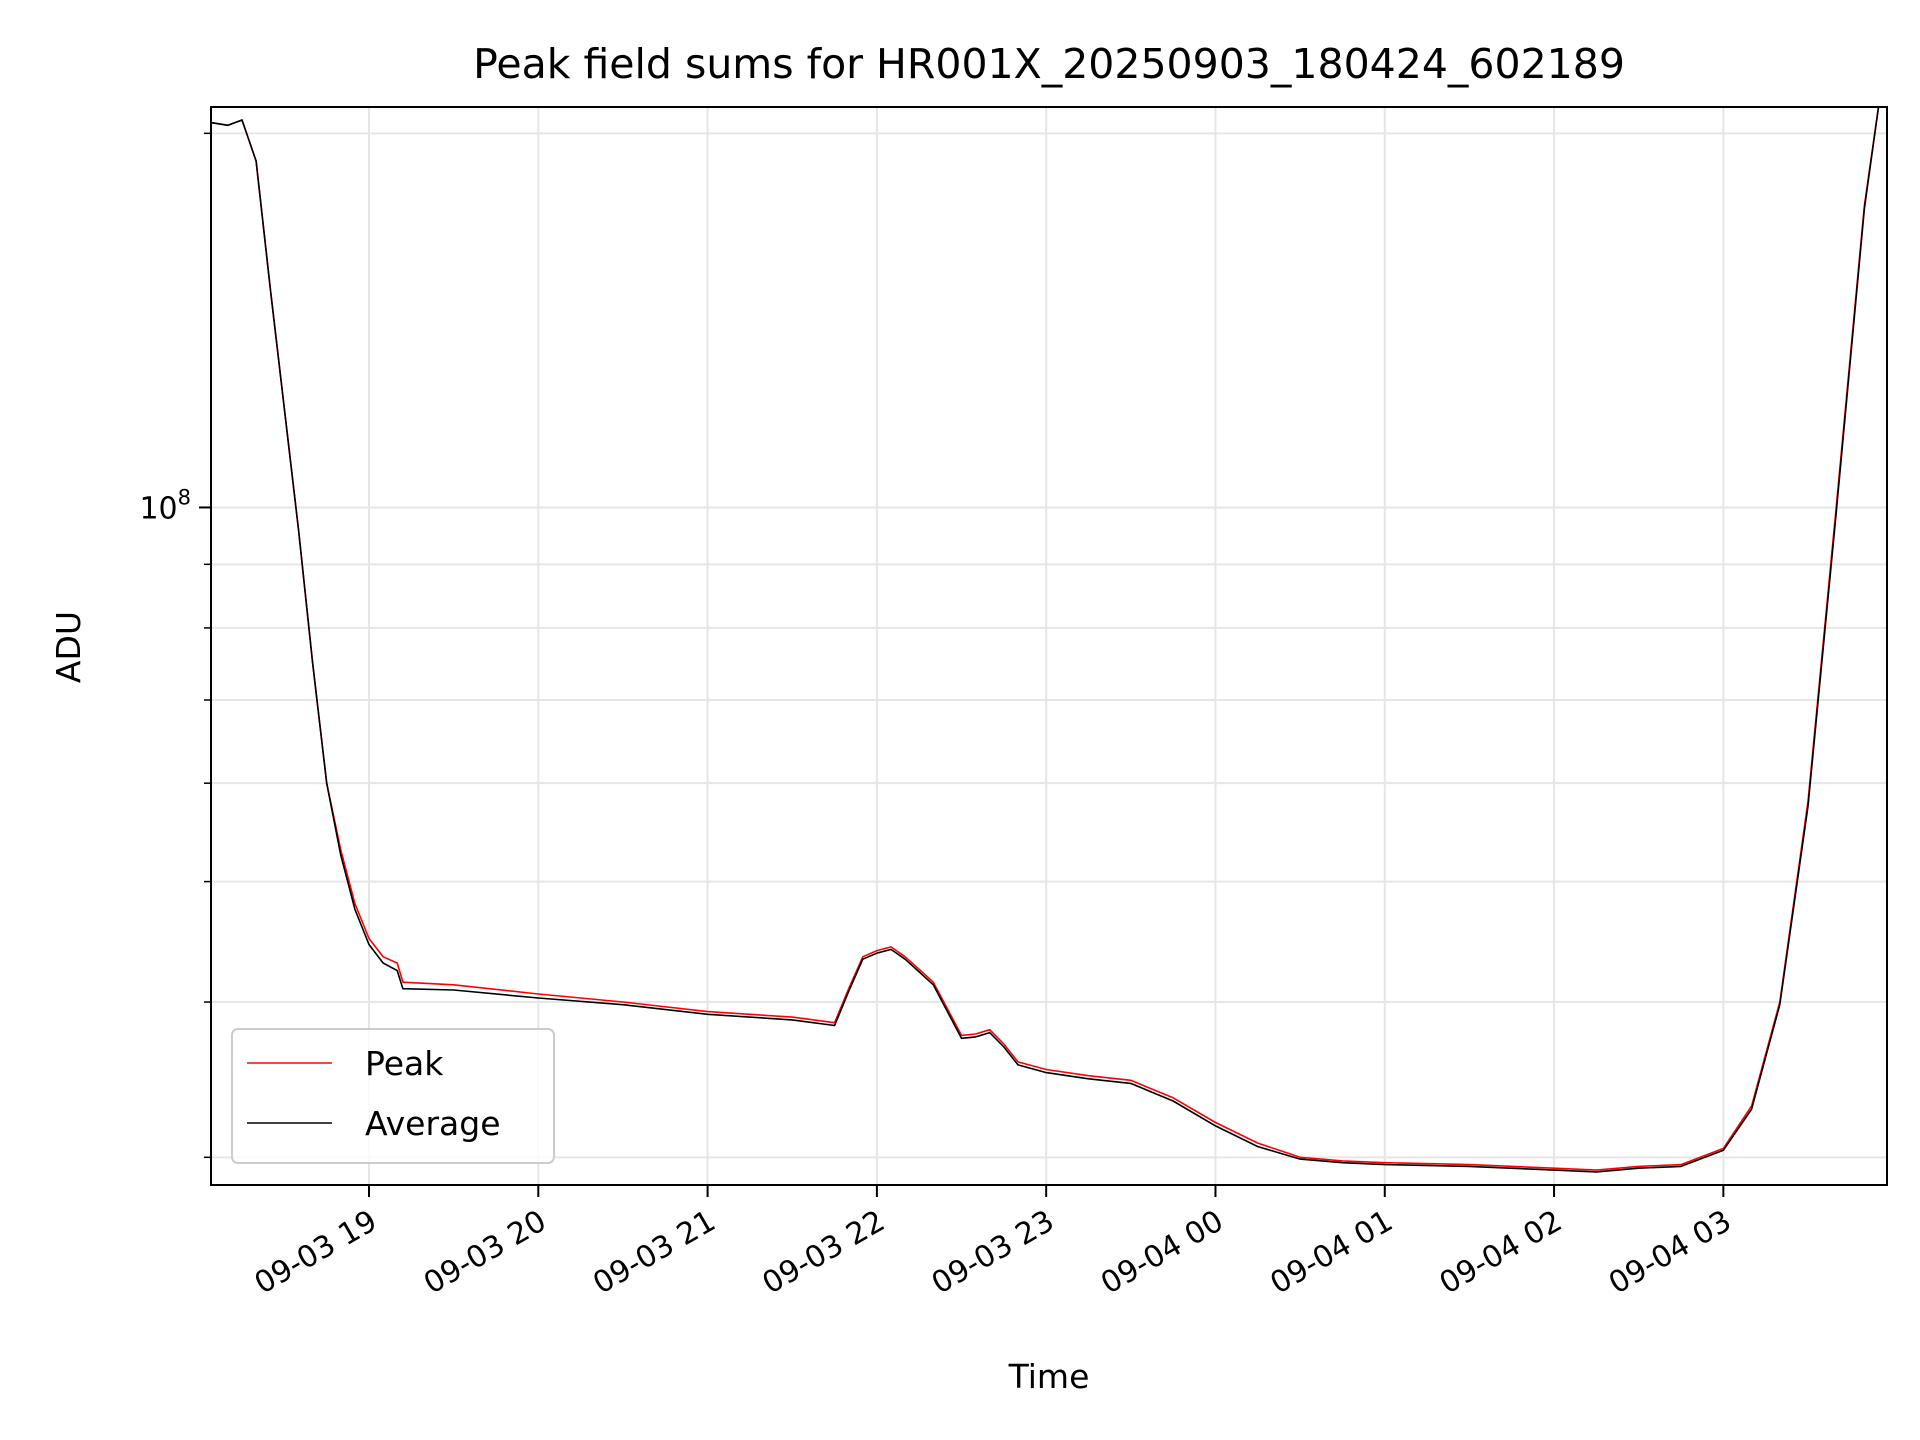  I want to click on y-axis-label: ADU, so click(68, 647).